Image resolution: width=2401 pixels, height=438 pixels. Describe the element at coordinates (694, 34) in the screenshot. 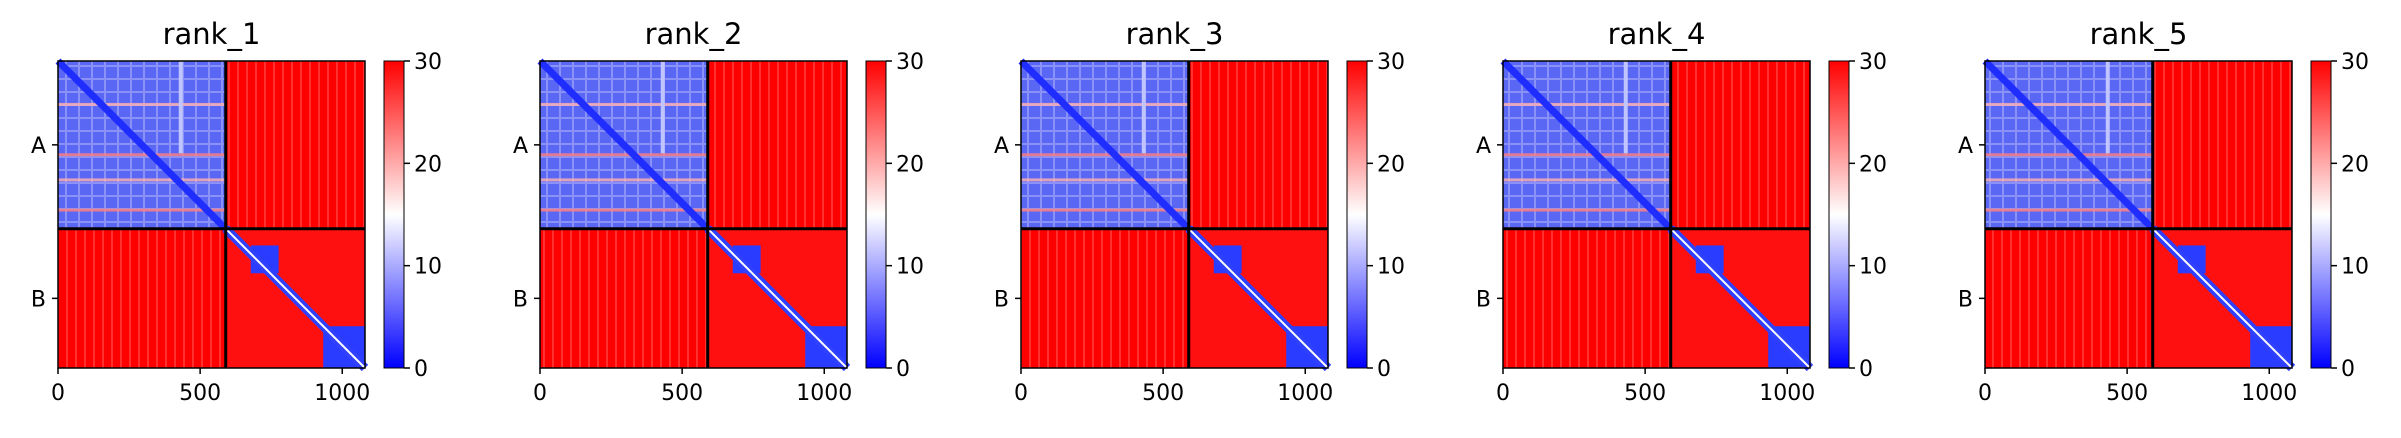

I see `panel-title: rank_2` at that location.